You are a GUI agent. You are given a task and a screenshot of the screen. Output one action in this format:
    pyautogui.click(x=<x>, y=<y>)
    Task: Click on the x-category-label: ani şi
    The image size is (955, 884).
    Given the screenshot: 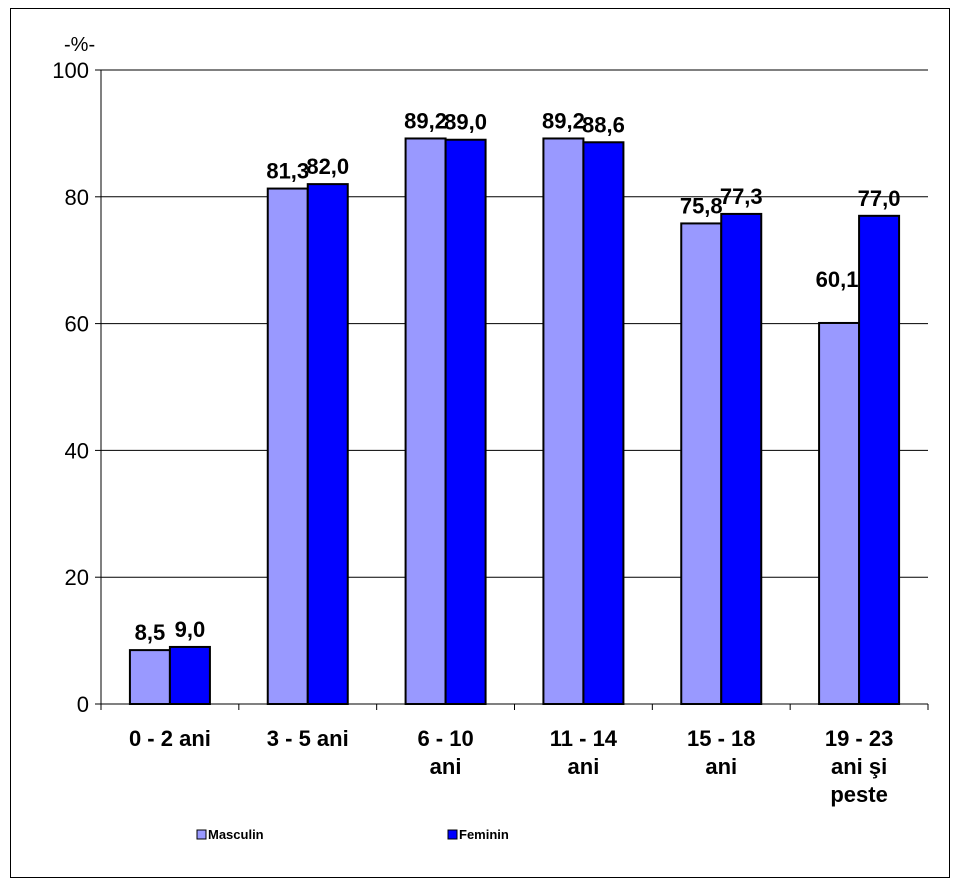 What is the action you would take?
    pyautogui.click(x=859, y=766)
    